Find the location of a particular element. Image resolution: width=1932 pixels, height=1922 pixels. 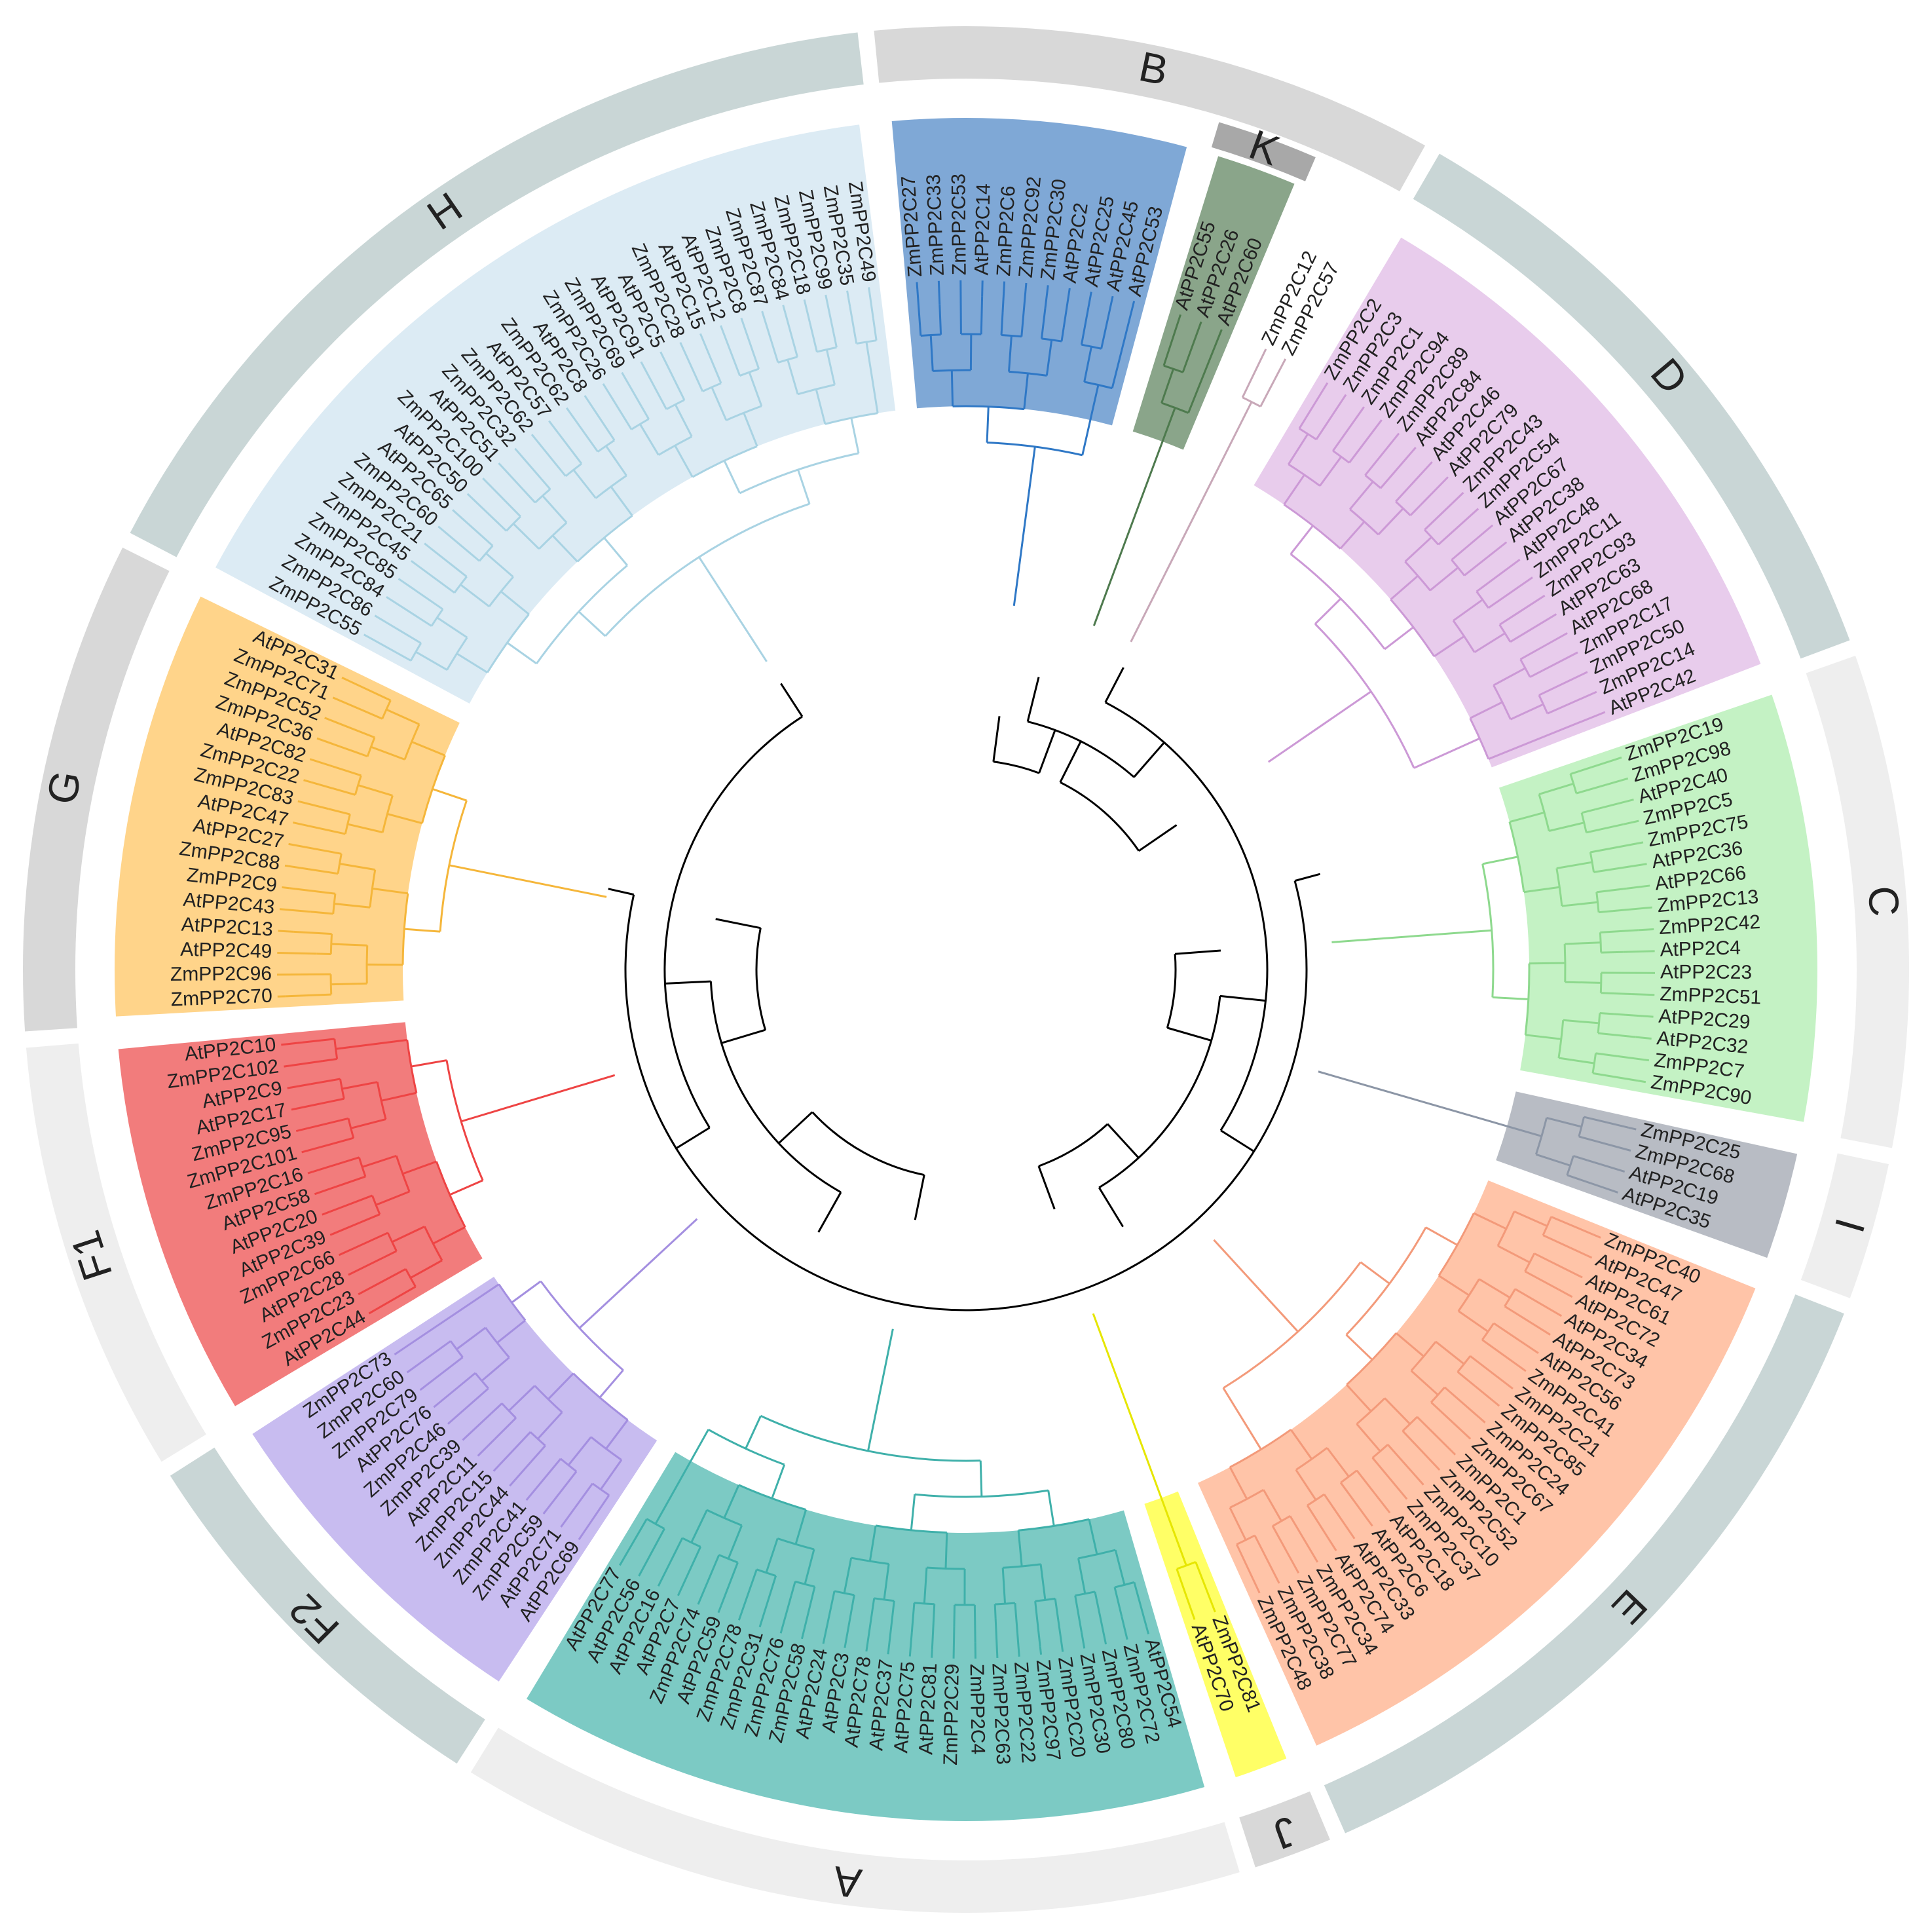

clade-sector-f2 is located at coordinates (455, 1479).